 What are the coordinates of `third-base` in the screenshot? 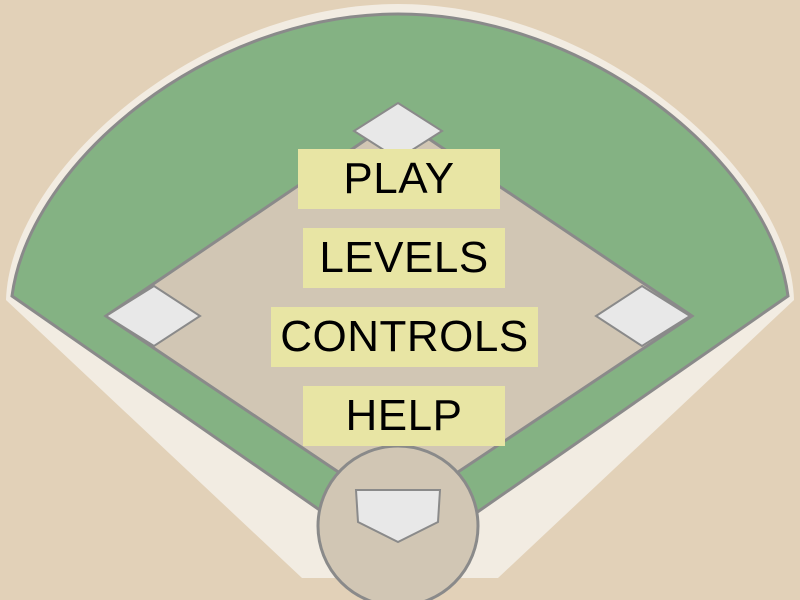 It's located at (153, 316).